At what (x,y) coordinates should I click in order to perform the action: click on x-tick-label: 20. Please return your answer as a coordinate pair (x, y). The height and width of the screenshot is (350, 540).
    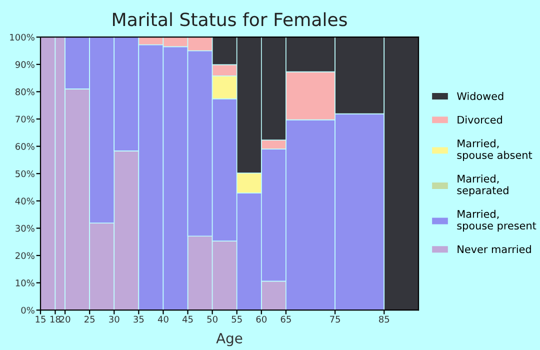
    Looking at the image, I should click on (65, 319).